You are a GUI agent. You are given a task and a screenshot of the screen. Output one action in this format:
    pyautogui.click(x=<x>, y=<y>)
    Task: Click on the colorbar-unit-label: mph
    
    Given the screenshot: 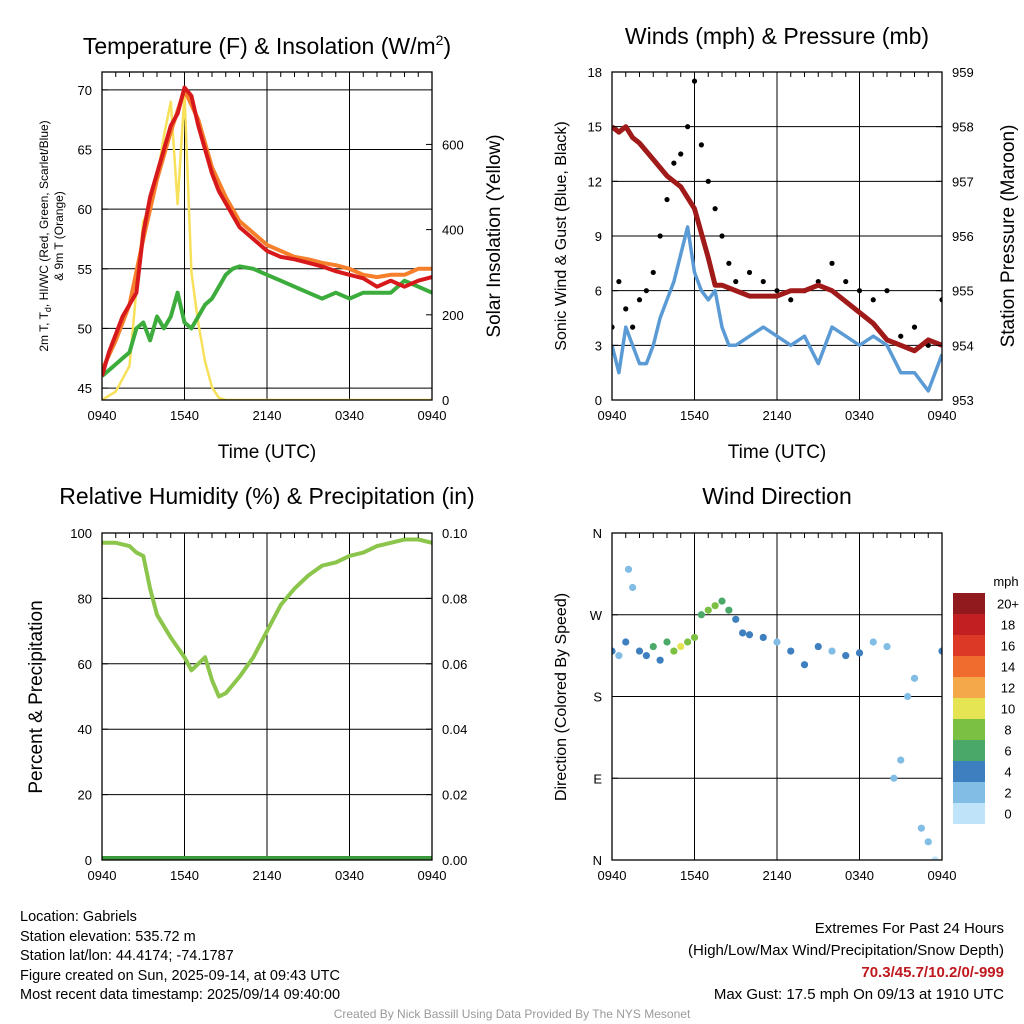 What is the action you would take?
    pyautogui.click(x=1005, y=581)
    